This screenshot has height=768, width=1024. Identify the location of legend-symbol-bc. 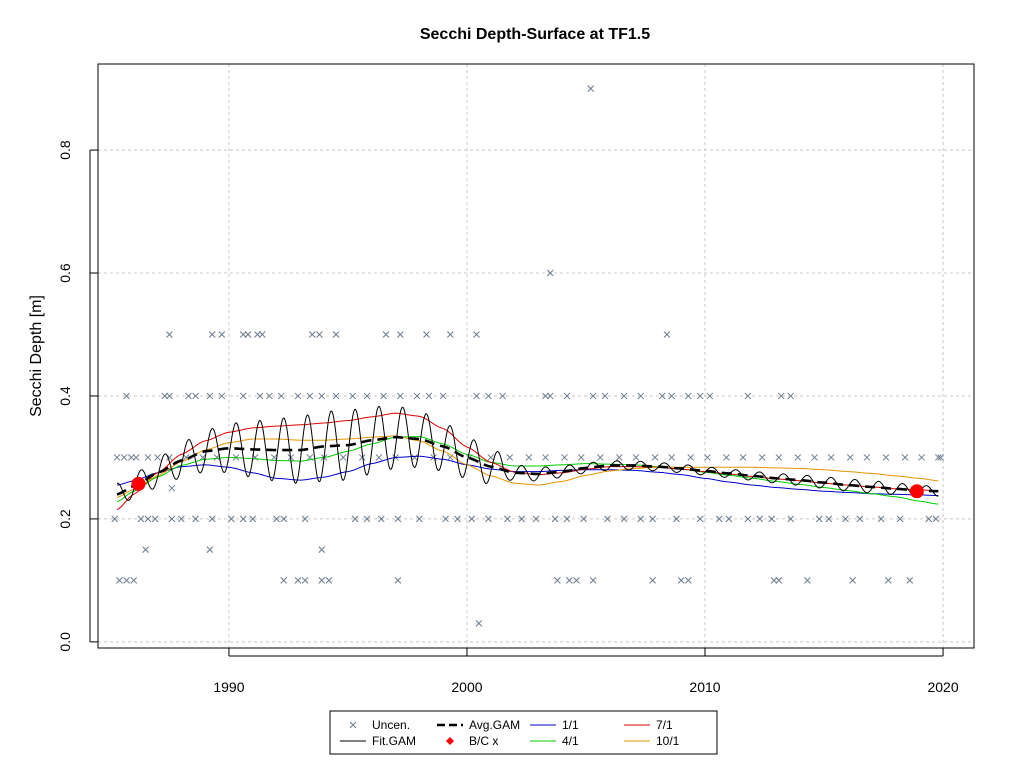
(450, 741).